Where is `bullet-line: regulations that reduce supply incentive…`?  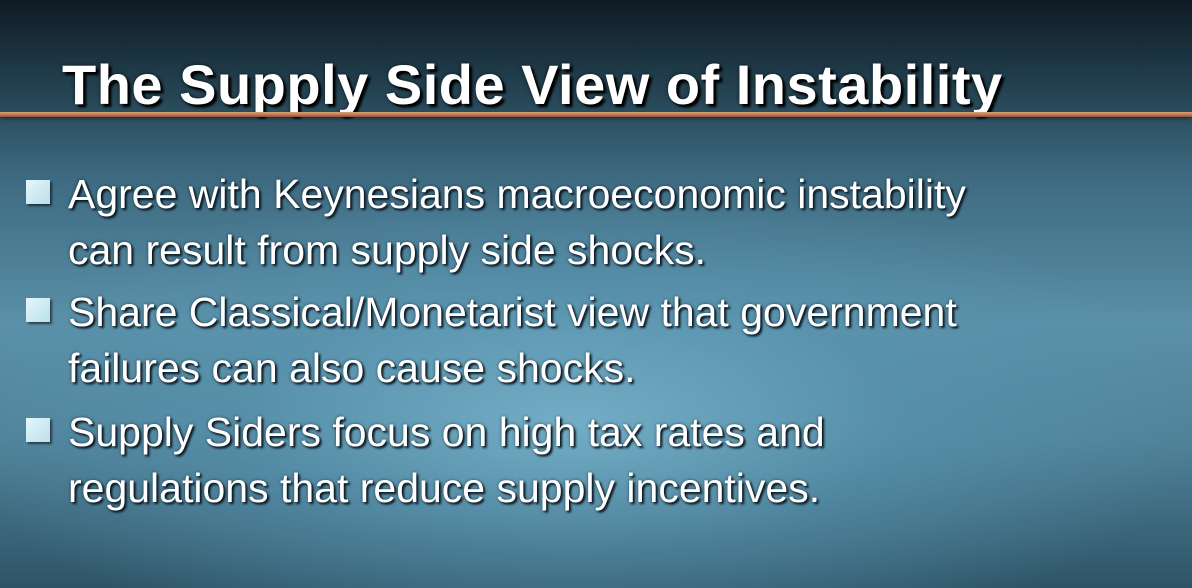 bullet-line: regulations that reduce supply incentive… is located at coordinates (444, 488).